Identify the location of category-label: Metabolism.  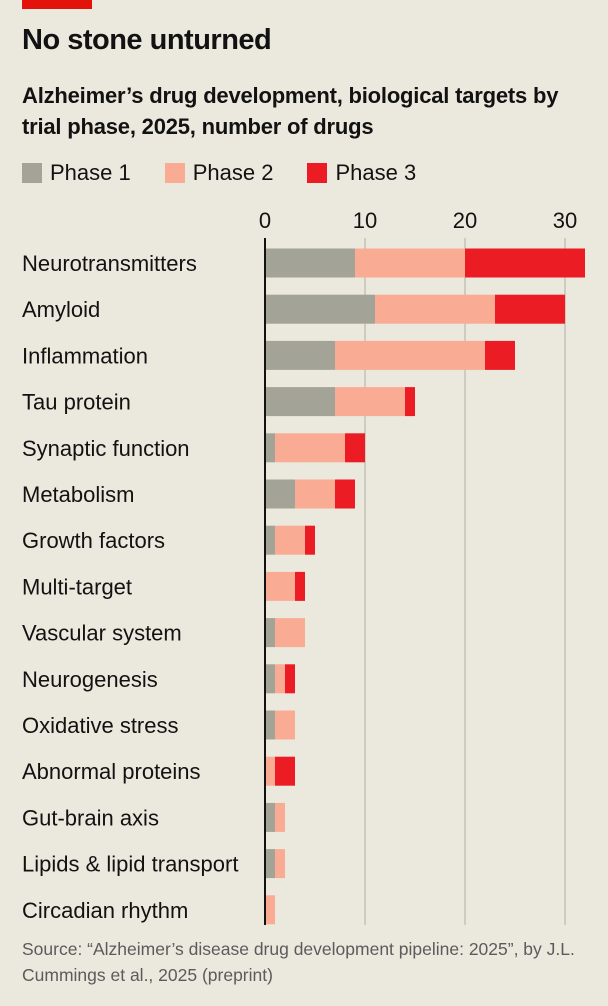
(78, 494).